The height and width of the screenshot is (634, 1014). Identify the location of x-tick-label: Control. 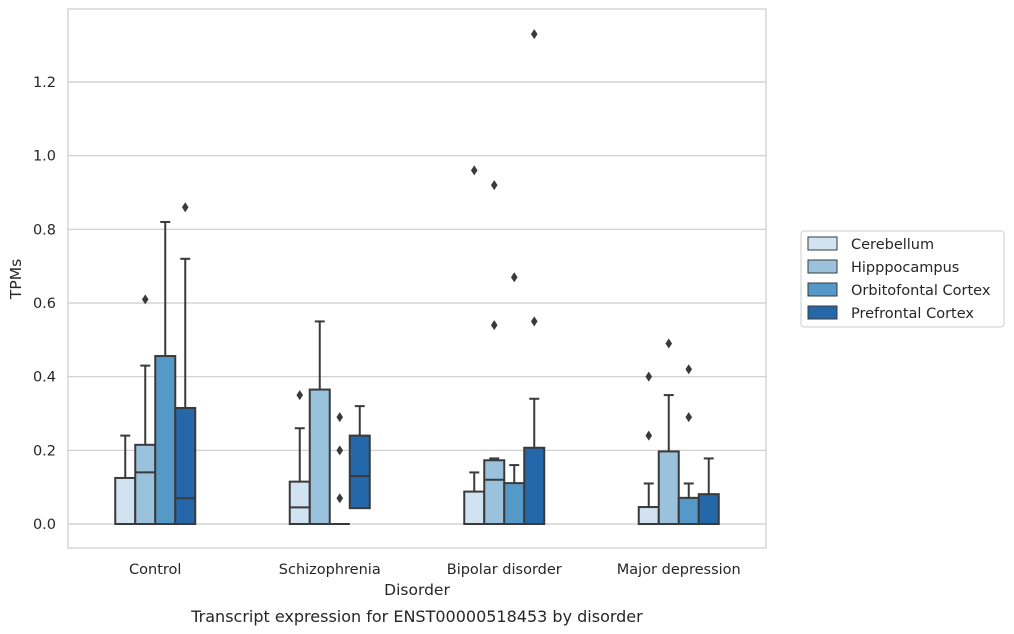
(155, 570).